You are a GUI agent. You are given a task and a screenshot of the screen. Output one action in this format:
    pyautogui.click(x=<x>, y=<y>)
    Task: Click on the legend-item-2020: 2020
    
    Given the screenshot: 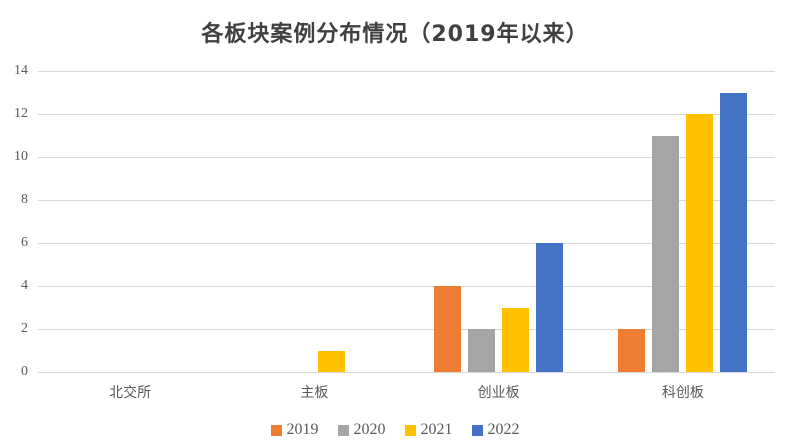 What is the action you would take?
    pyautogui.click(x=361, y=429)
    